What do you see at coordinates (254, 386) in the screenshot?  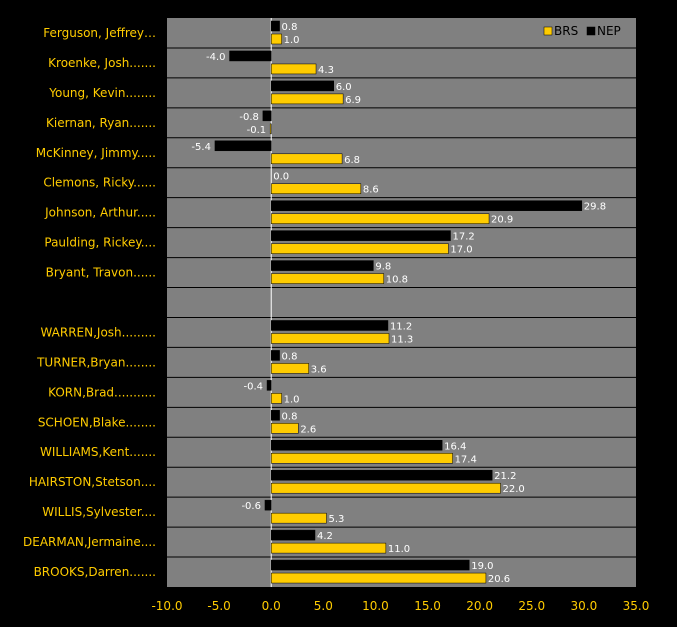 I see `value-label-nep: -0.4` at bounding box center [254, 386].